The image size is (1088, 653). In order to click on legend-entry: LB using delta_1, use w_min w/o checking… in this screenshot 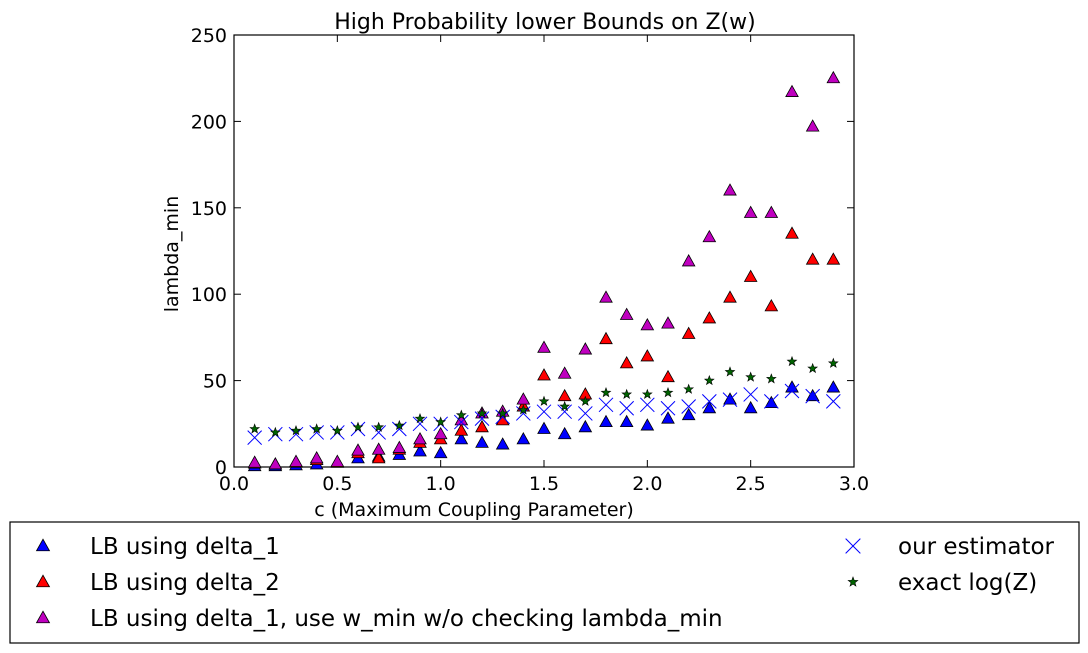, I will do `click(379, 619)`.